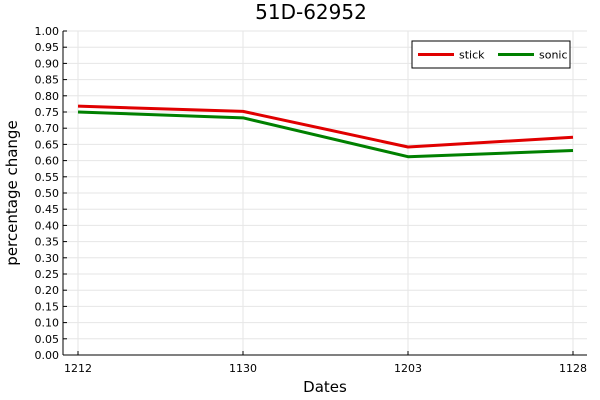 The width and height of the screenshot is (600, 400). I want to click on x-tick-label: 1130, so click(243, 368).